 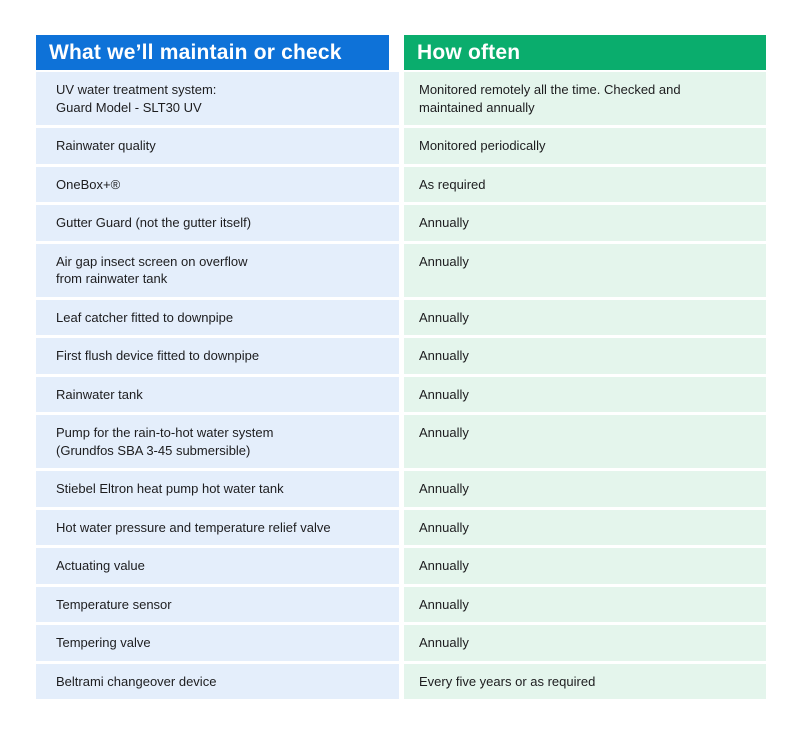 What do you see at coordinates (217, 604) in the screenshot?
I see `maintain-item-cell: Temperature sensor` at bounding box center [217, 604].